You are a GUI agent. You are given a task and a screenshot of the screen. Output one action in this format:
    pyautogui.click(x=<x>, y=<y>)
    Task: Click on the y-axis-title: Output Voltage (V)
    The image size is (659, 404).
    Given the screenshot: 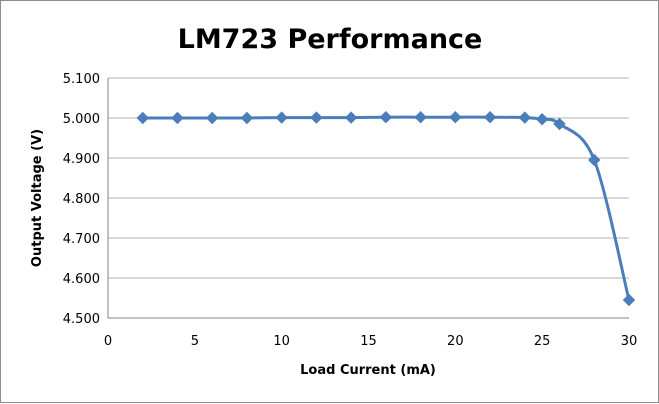 What is the action you would take?
    pyautogui.click(x=37, y=198)
    